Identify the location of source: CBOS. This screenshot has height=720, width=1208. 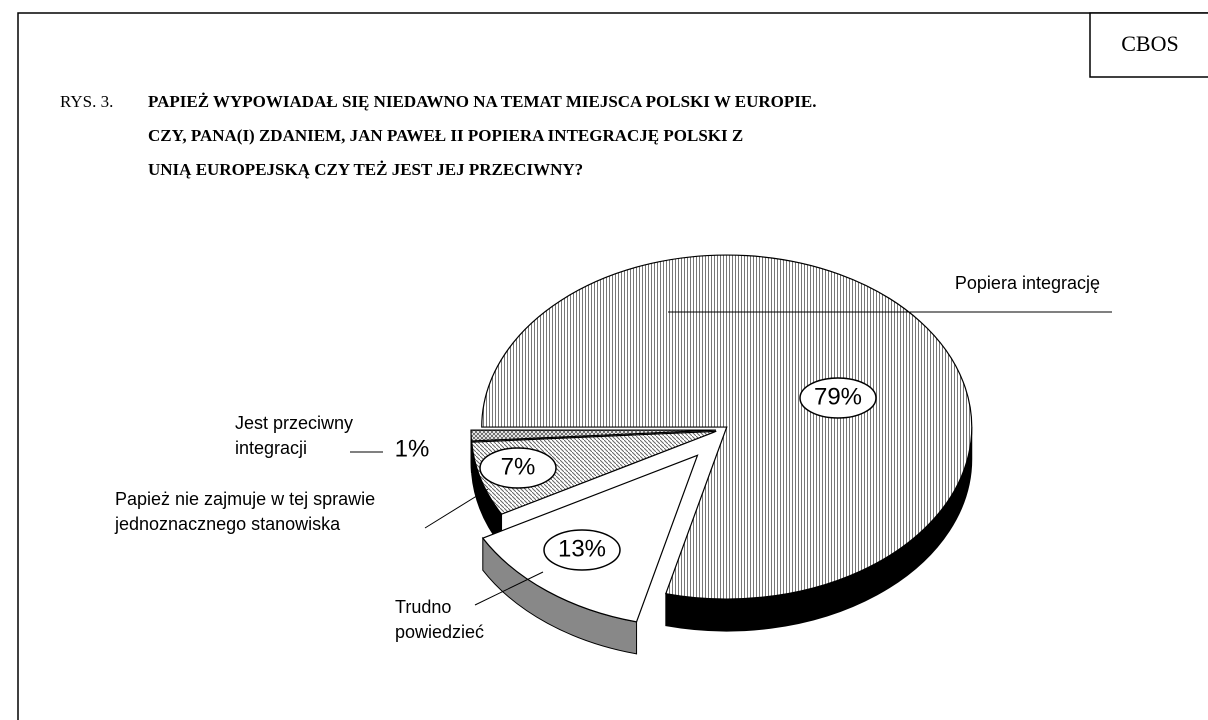
(1149, 43).